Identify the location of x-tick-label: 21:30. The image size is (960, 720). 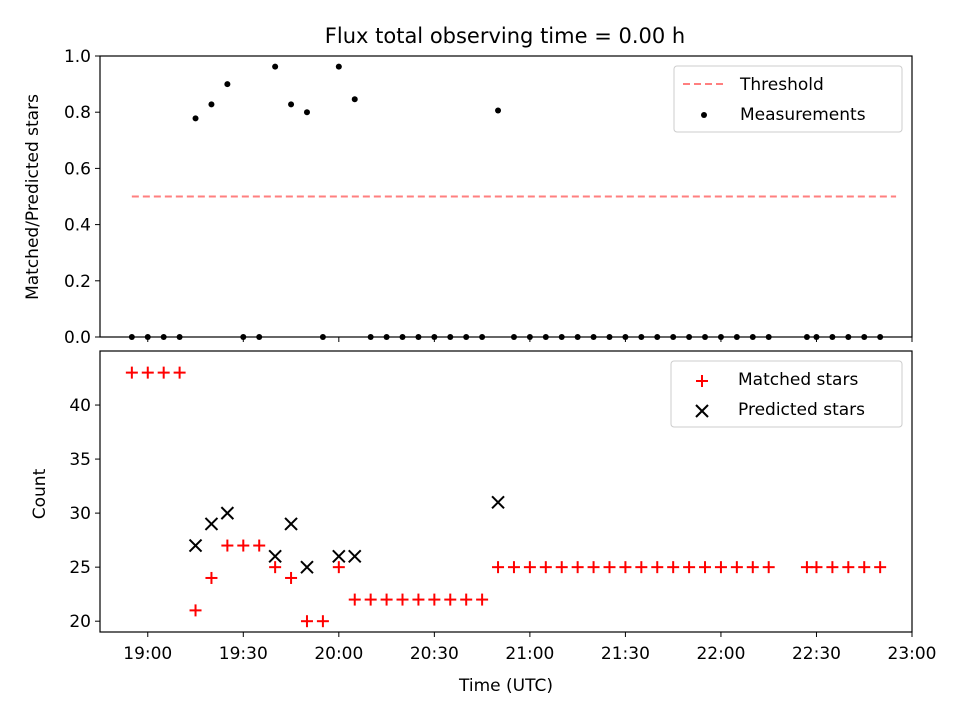
(625, 654).